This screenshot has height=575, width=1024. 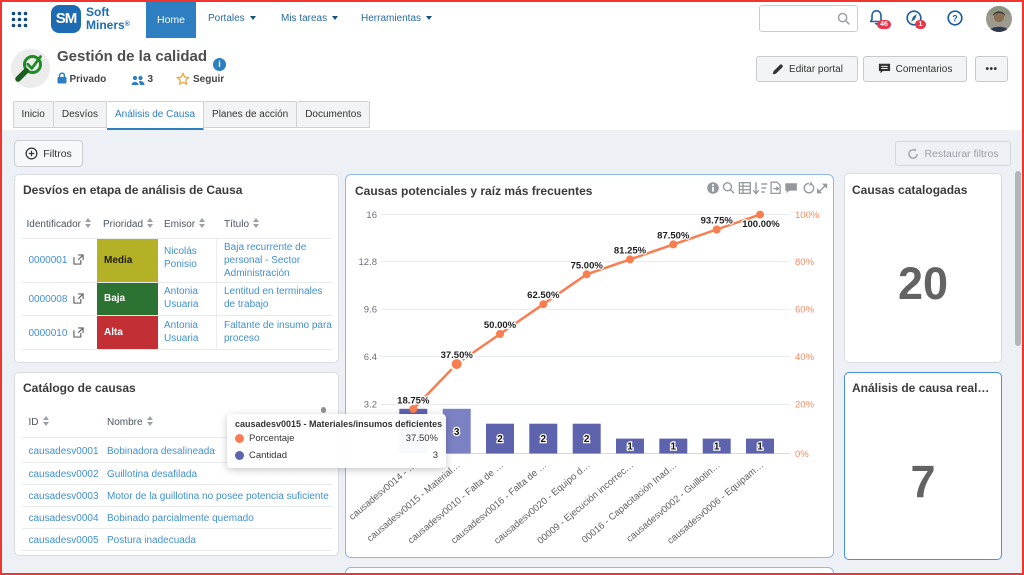 What do you see at coordinates (805, 262) in the screenshot?
I see `svg-text: 80%` at bounding box center [805, 262].